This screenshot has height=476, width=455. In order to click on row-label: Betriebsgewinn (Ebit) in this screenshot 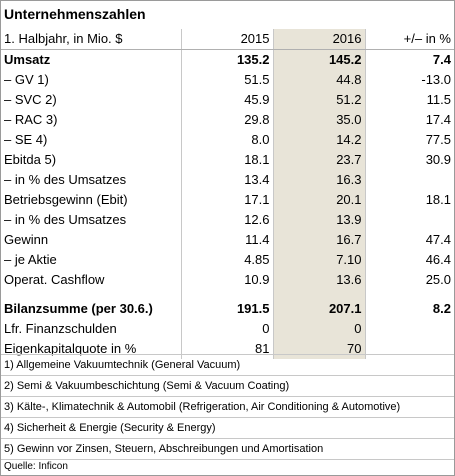, I will do `click(91, 200)`.